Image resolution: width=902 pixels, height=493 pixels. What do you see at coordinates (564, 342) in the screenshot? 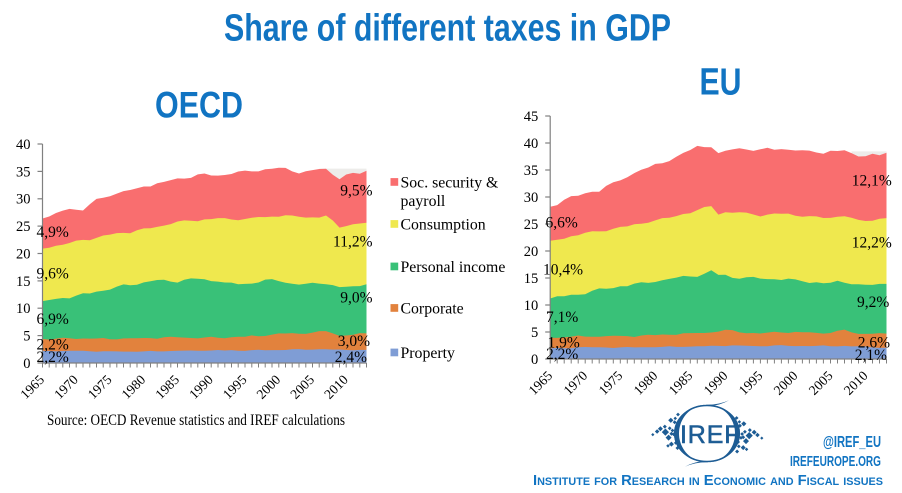
I see `svg-text: 1,9%` at bounding box center [564, 342].